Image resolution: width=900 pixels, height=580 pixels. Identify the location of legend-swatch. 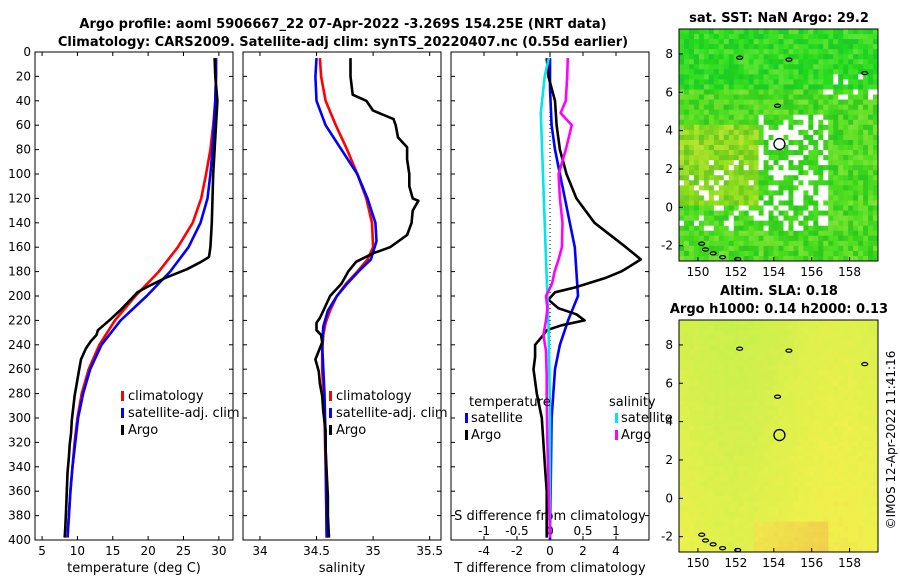
(616, 435).